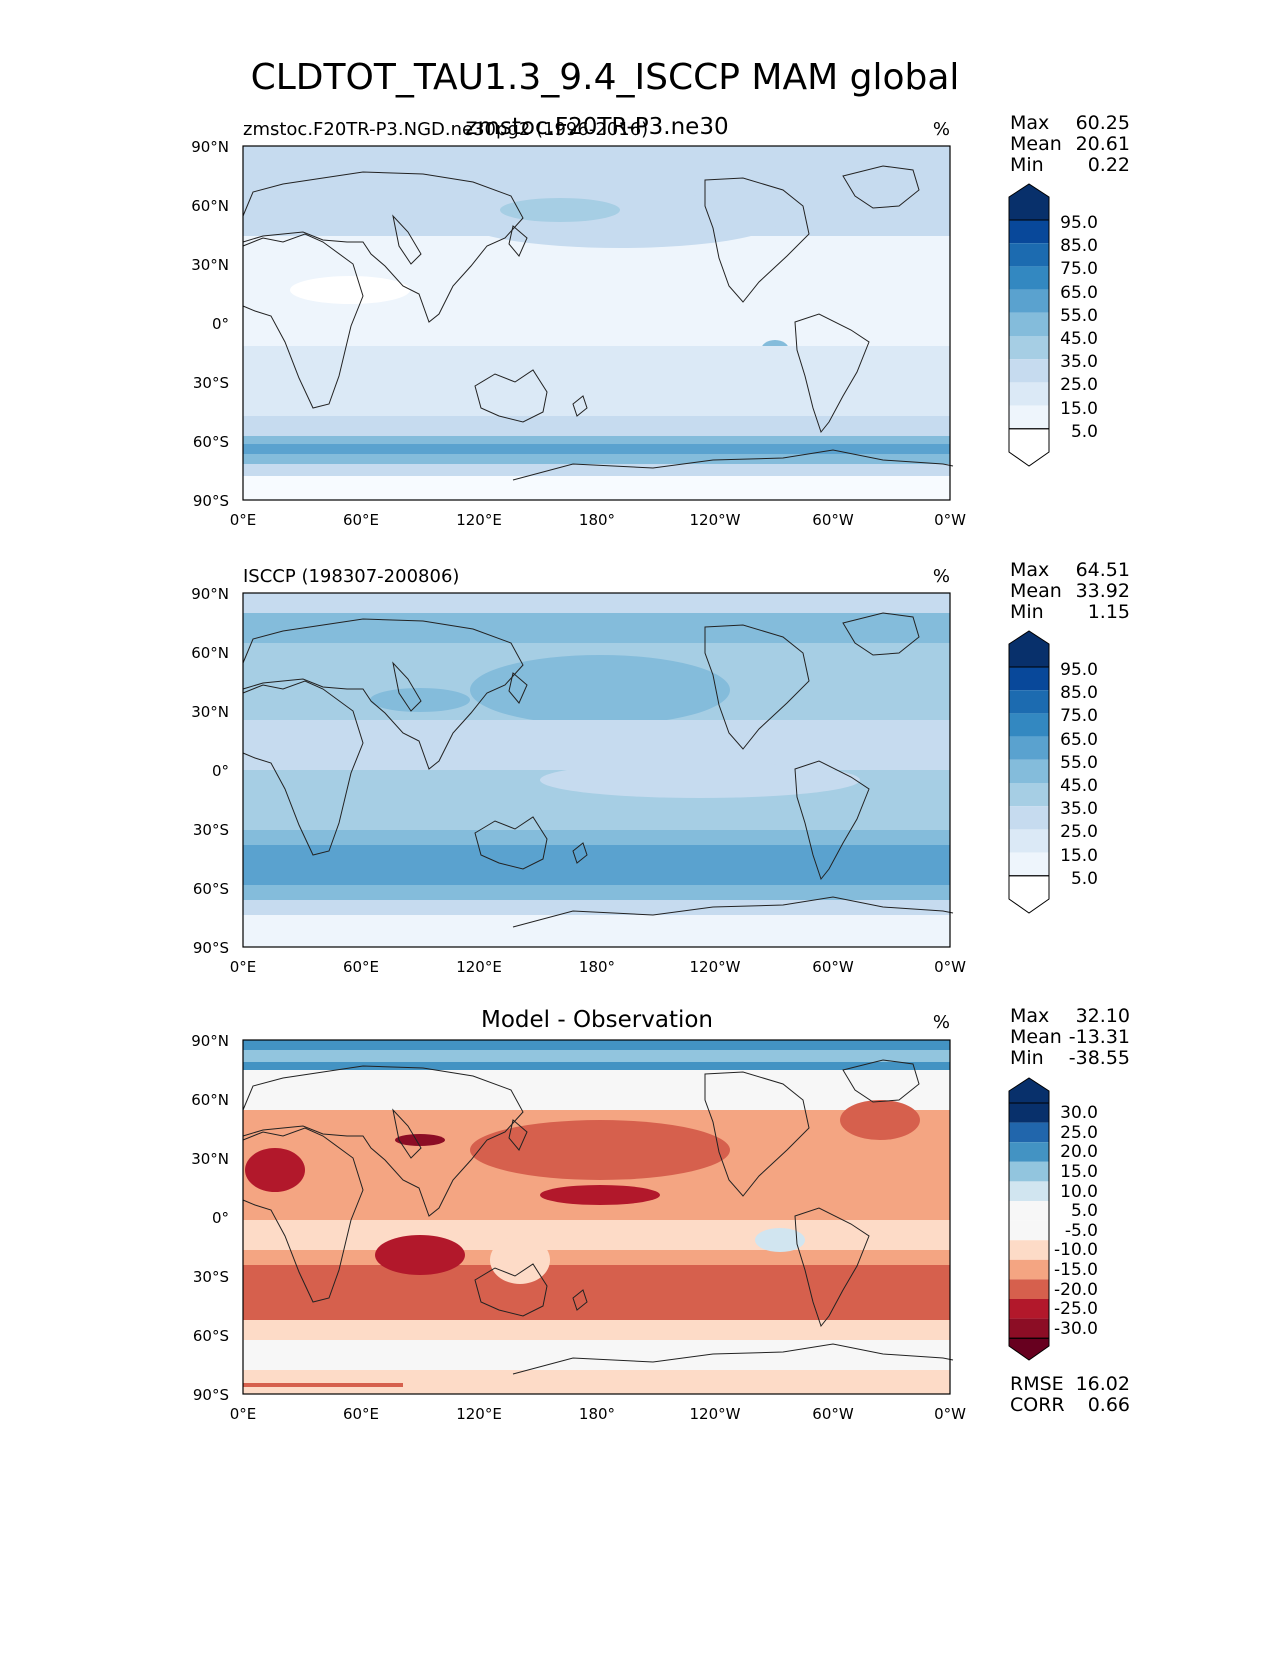  I want to click on colorbar-tick: -10.0, so click(1076, 1250).